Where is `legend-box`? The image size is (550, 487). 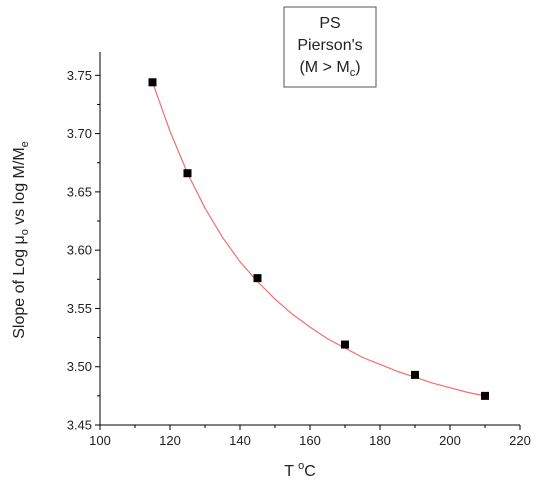
legend-box is located at coordinates (330, 47).